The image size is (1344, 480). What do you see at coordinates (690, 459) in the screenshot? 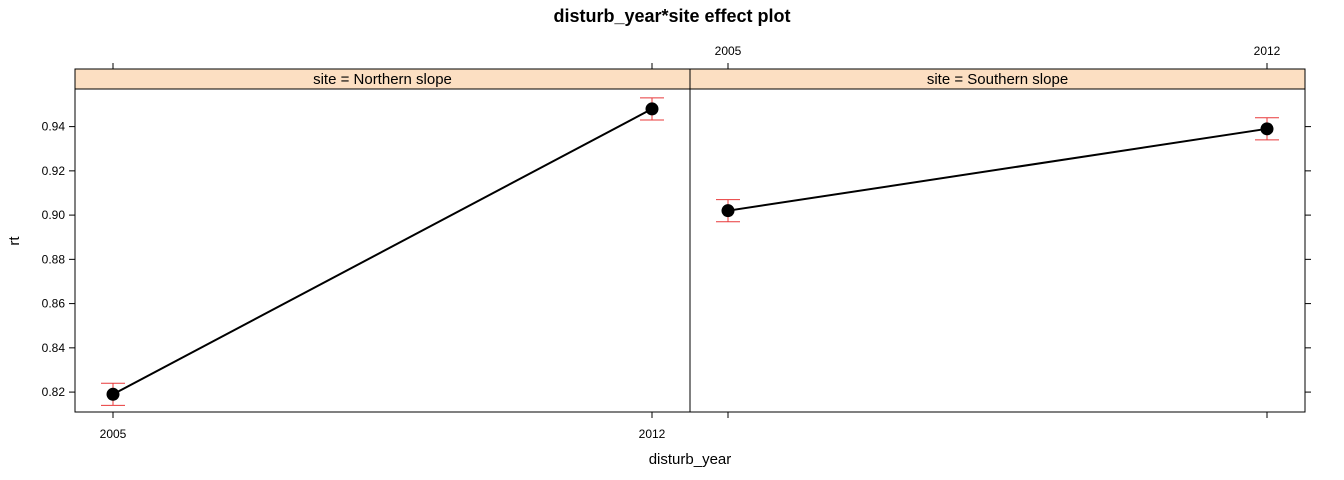
I see `x-axis-label: disturb_year` at bounding box center [690, 459].